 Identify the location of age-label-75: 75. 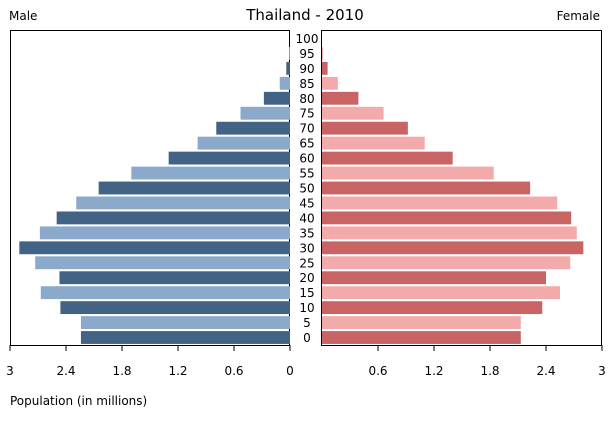
(306, 114).